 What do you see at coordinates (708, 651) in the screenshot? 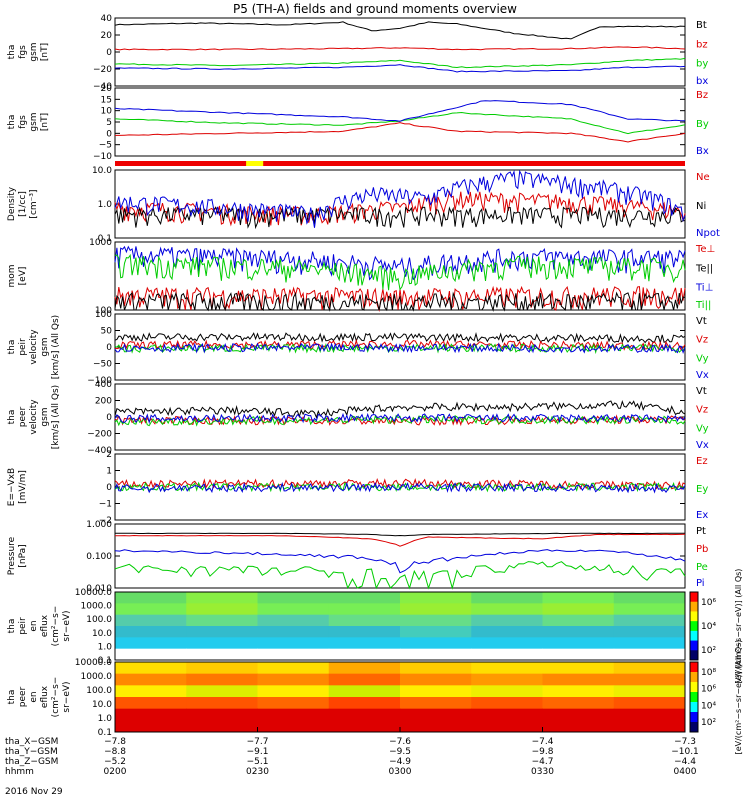
I see `colorbar-tick-label: 10²` at bounding box center [708, 651].